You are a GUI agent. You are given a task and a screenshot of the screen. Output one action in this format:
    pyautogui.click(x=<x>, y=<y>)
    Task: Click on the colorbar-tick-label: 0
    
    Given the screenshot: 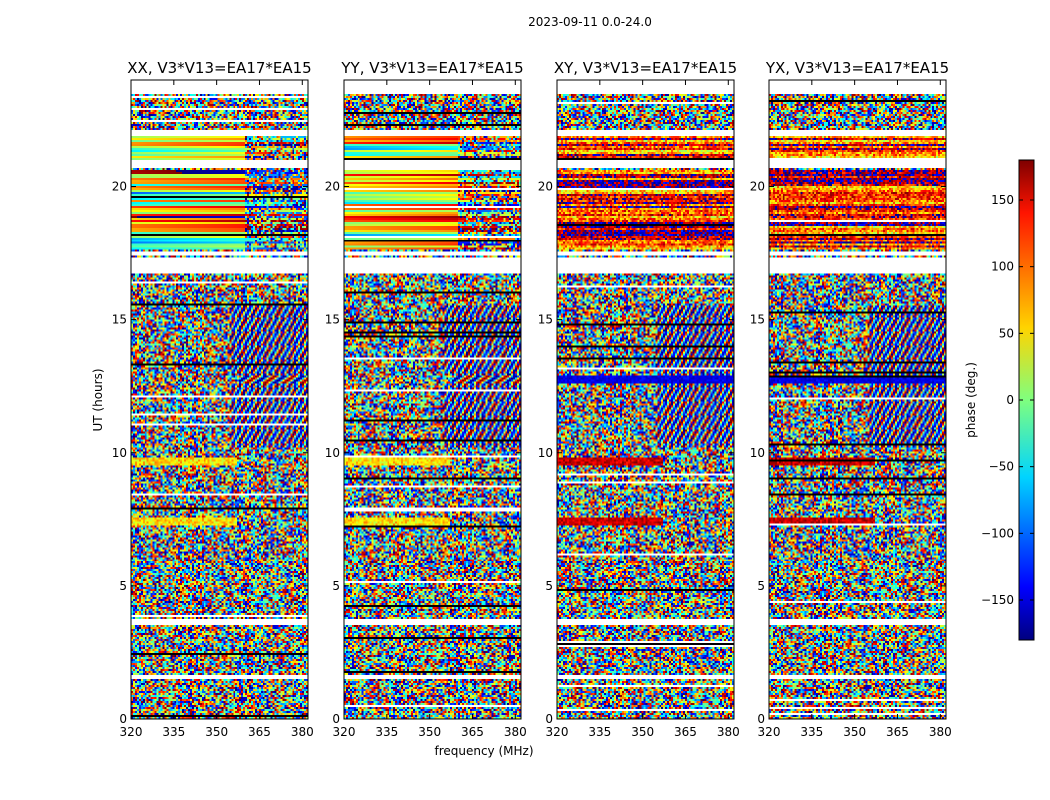 What is the action you would take?
    pyautogui.click(x=1010, y=400)
    